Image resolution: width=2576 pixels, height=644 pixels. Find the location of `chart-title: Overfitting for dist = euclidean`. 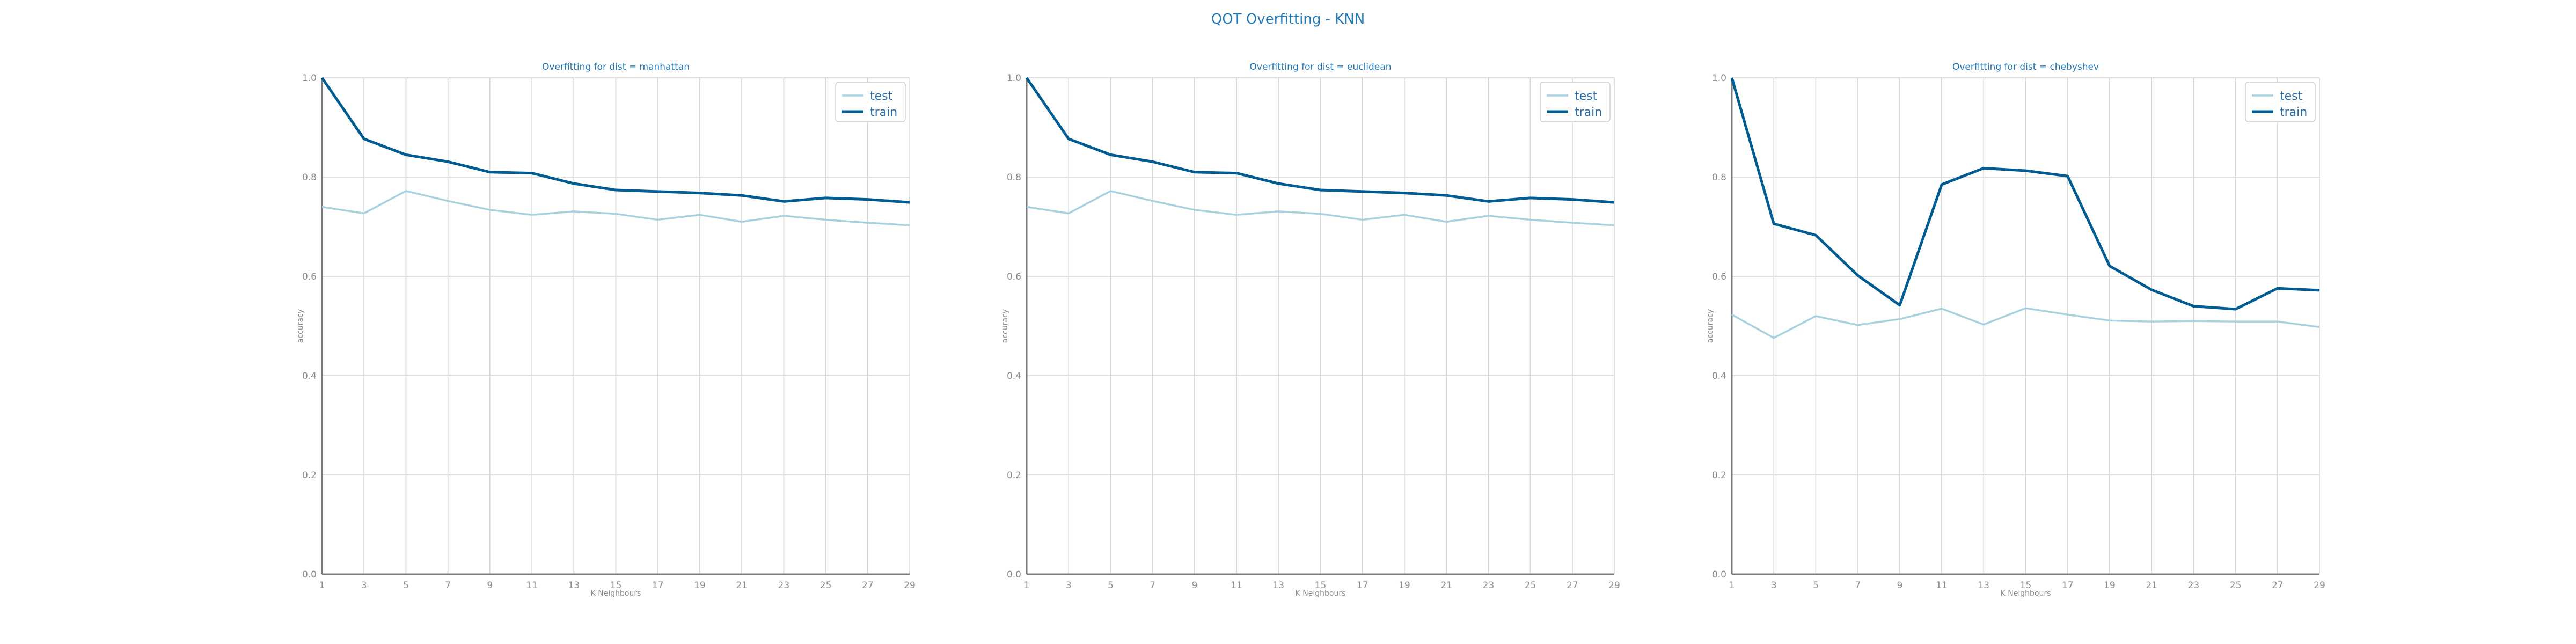

chart-title: Overfitting for dist = euclidean is located at coordinates (1321, 67).